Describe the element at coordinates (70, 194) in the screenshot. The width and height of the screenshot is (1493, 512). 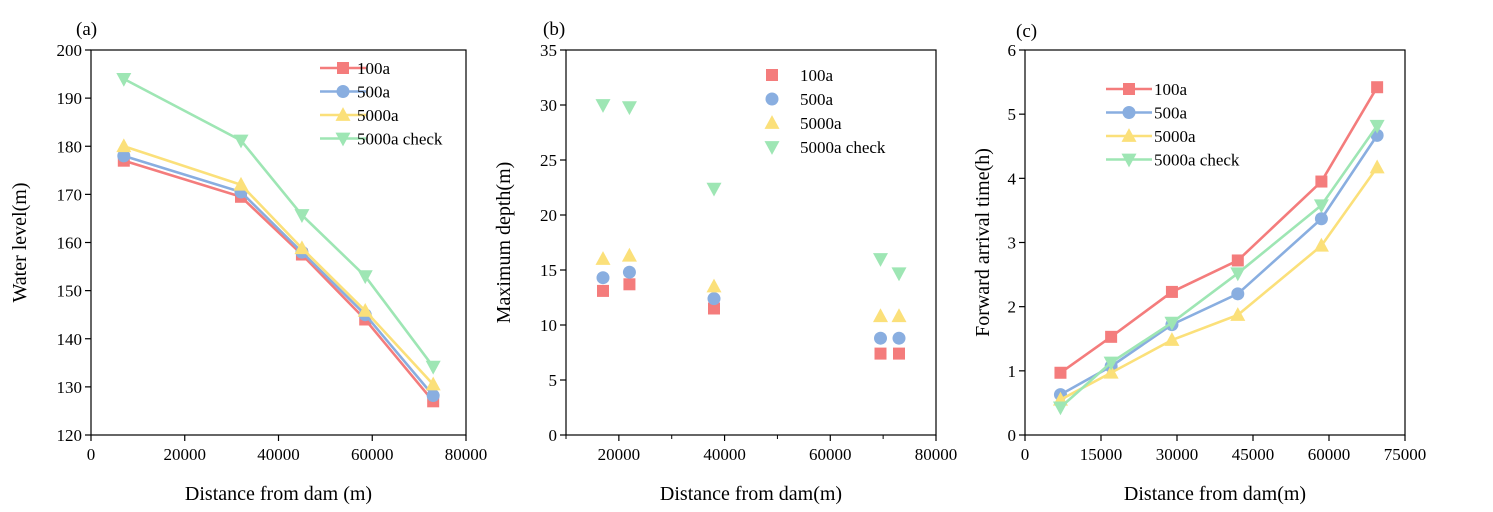
I see `y-tick-label: 170` at that location.